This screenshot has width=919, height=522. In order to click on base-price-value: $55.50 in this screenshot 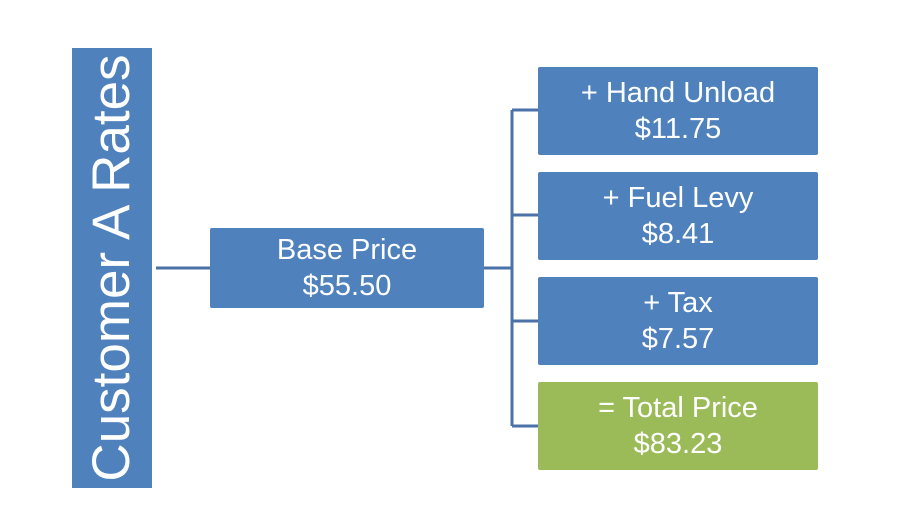, I will do `click(347, 286)`.